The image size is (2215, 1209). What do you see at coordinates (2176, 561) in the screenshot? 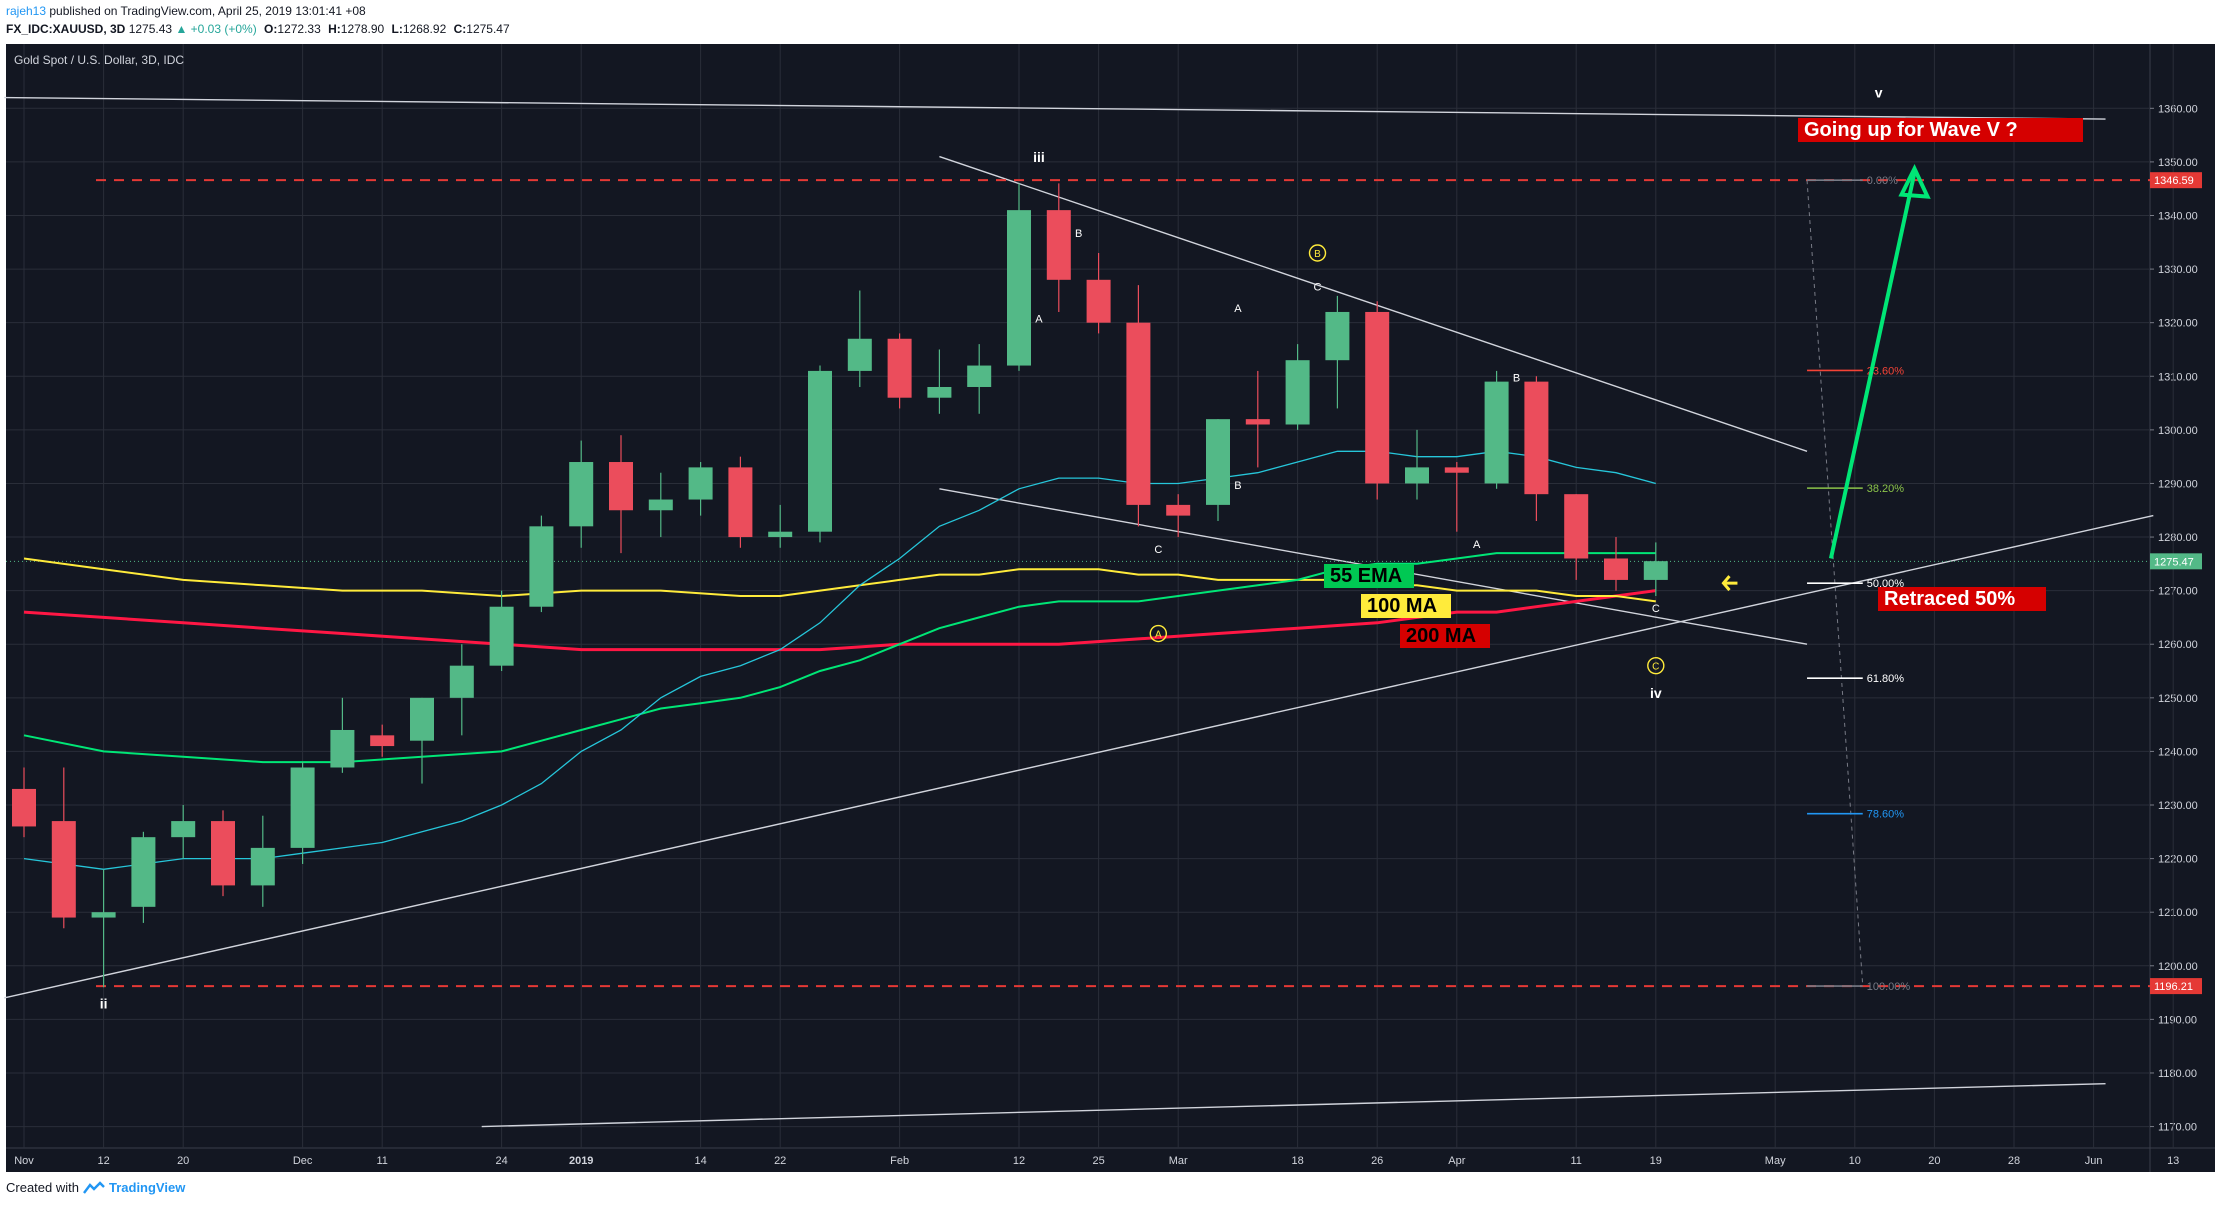
I see `last-price-tag` at bounding box center [2176, 561].